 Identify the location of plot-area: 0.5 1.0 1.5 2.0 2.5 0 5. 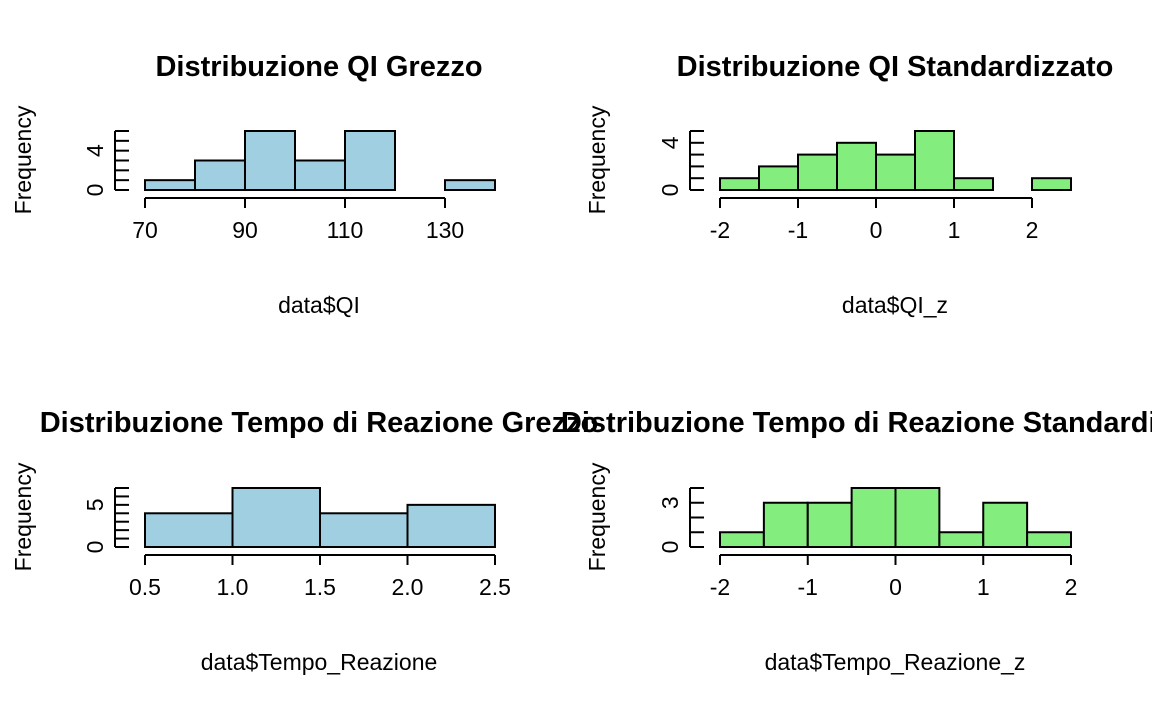
(296, 543).